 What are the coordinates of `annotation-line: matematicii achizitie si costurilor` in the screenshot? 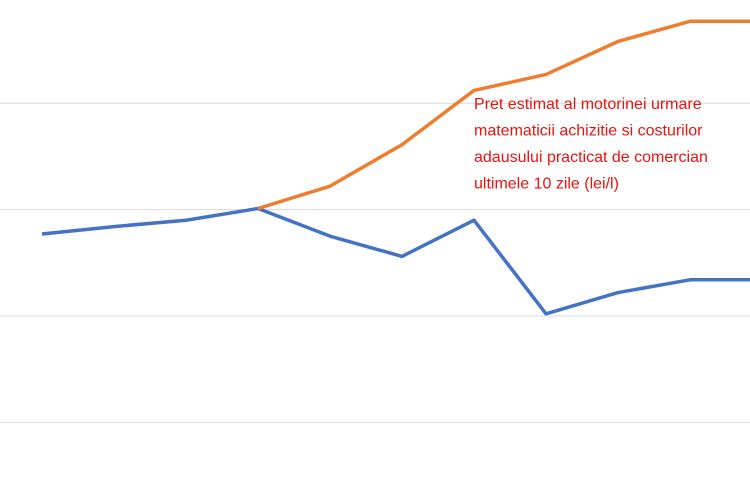 It's located at (588, 131).